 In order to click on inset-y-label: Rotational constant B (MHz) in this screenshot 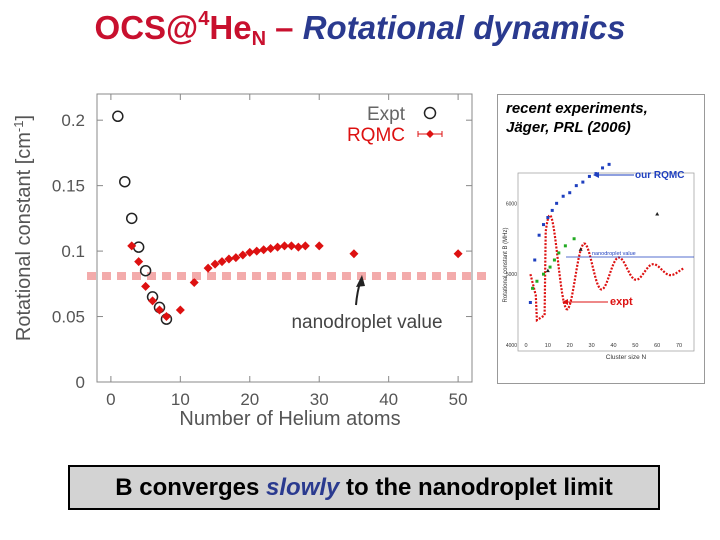, I will do `click(506, 264)`.